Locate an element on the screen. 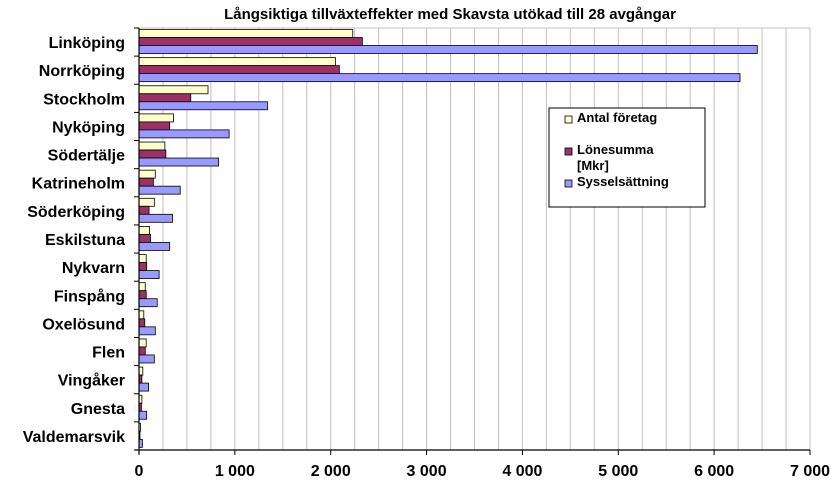 This screenshot has width=837, height=481. x-tick-label: 7 000 is located at coordinates (810, 471).